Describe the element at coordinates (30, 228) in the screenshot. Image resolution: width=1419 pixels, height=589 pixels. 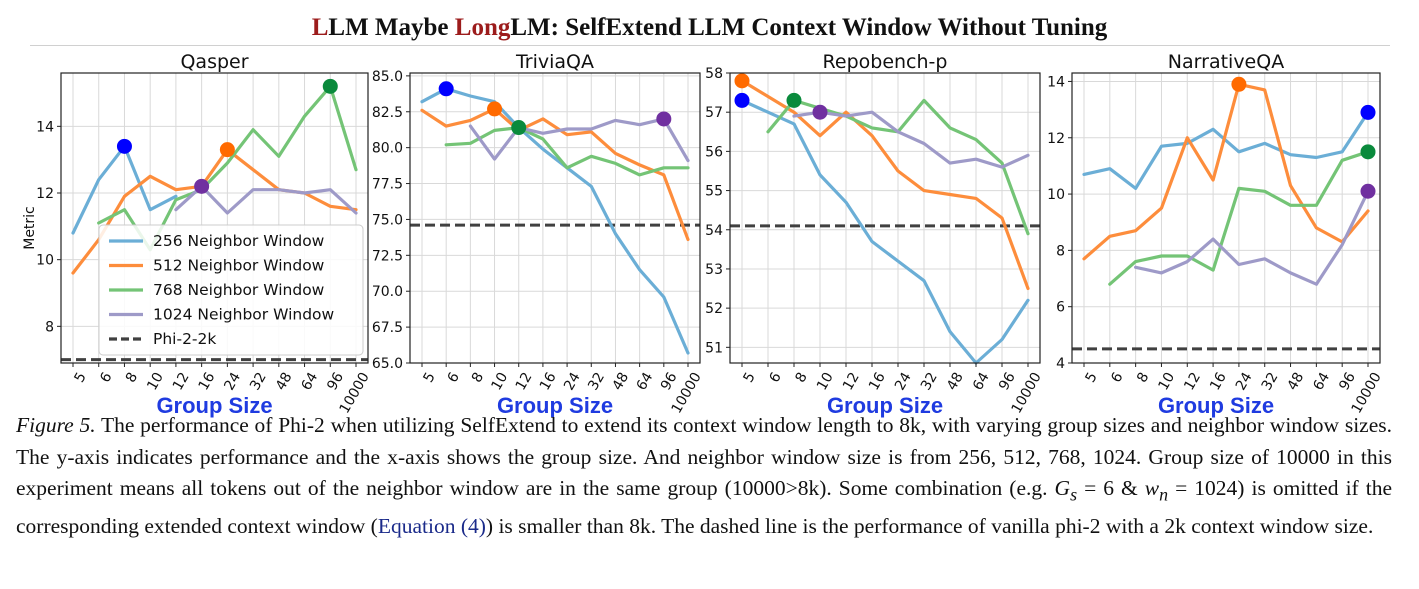
I see `y-axis-label: Metric` at that location.